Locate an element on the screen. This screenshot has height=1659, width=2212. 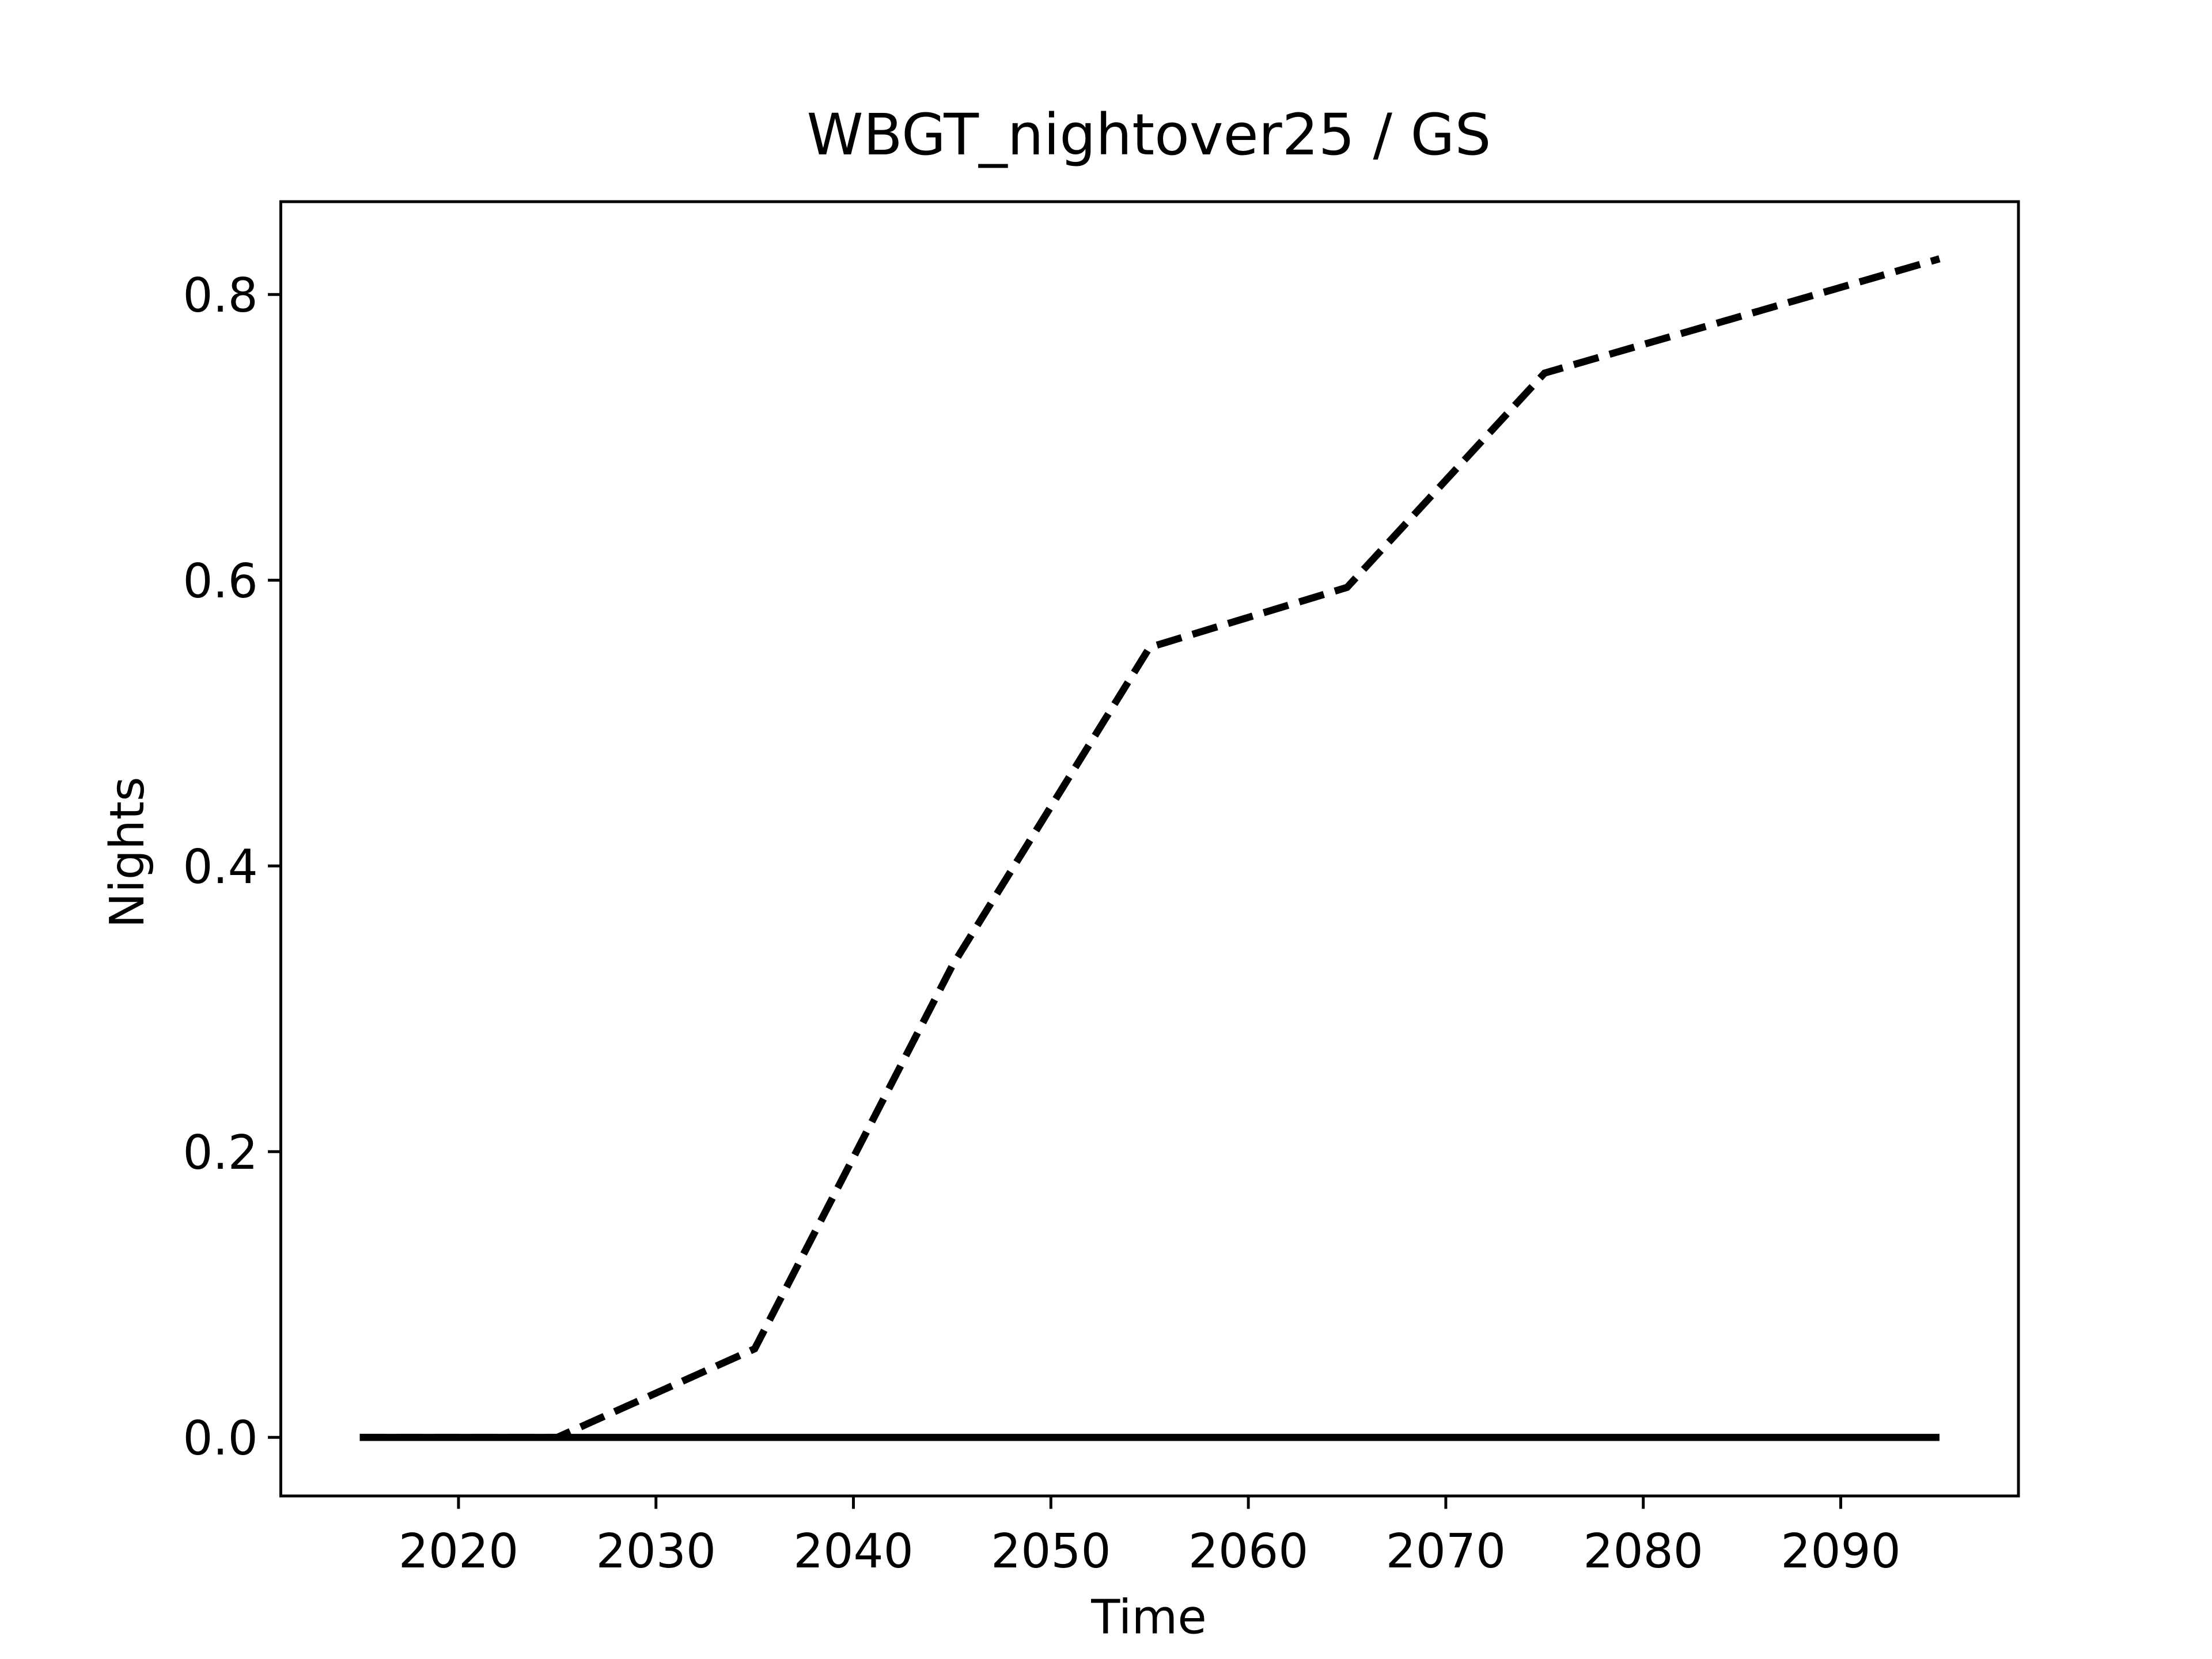
y-tick-label: 0.2 is located at coordinates (220, 1153).